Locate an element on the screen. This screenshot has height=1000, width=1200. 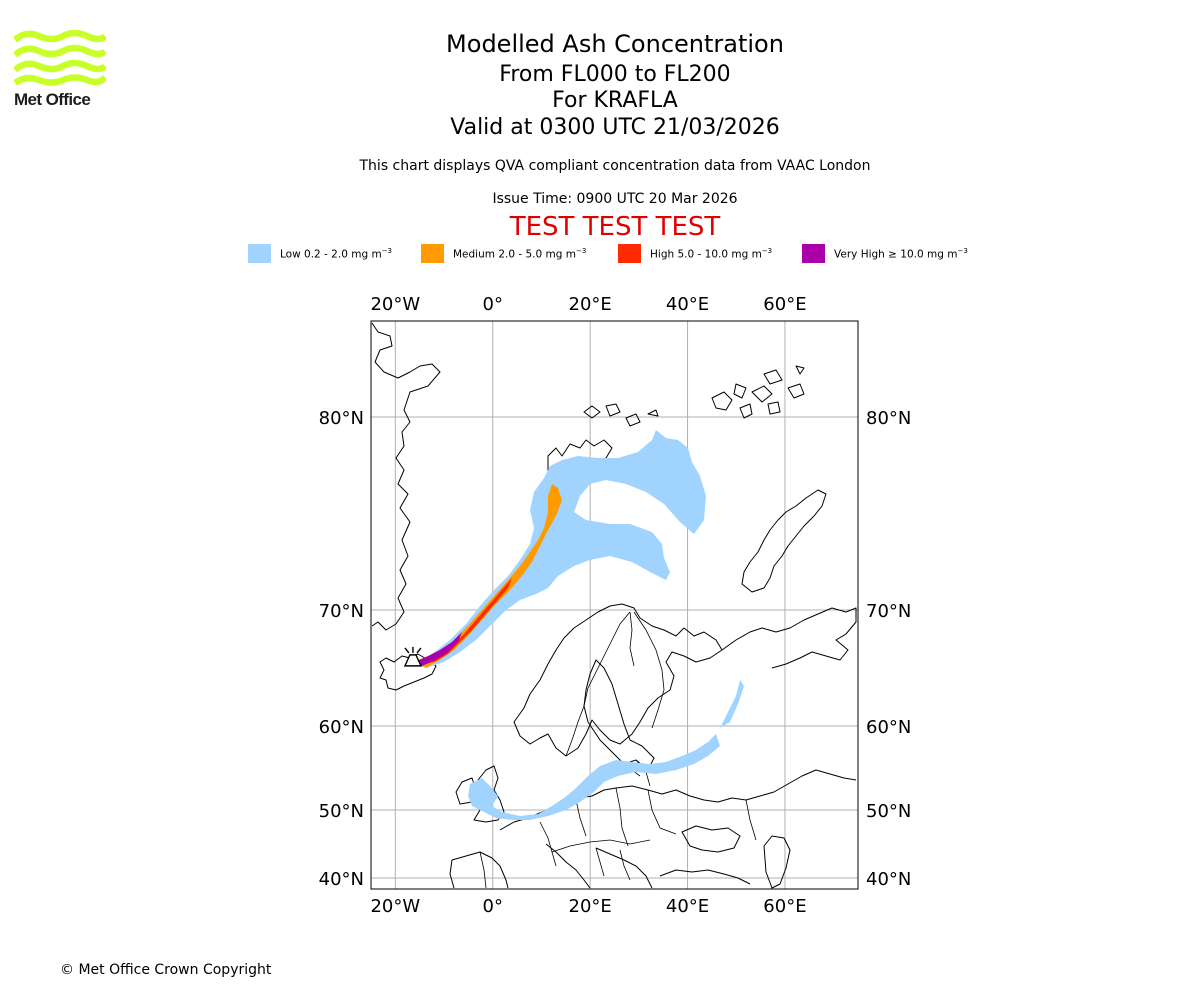
volcano-name: For KRAFLA is located at coordinates (615, 100).